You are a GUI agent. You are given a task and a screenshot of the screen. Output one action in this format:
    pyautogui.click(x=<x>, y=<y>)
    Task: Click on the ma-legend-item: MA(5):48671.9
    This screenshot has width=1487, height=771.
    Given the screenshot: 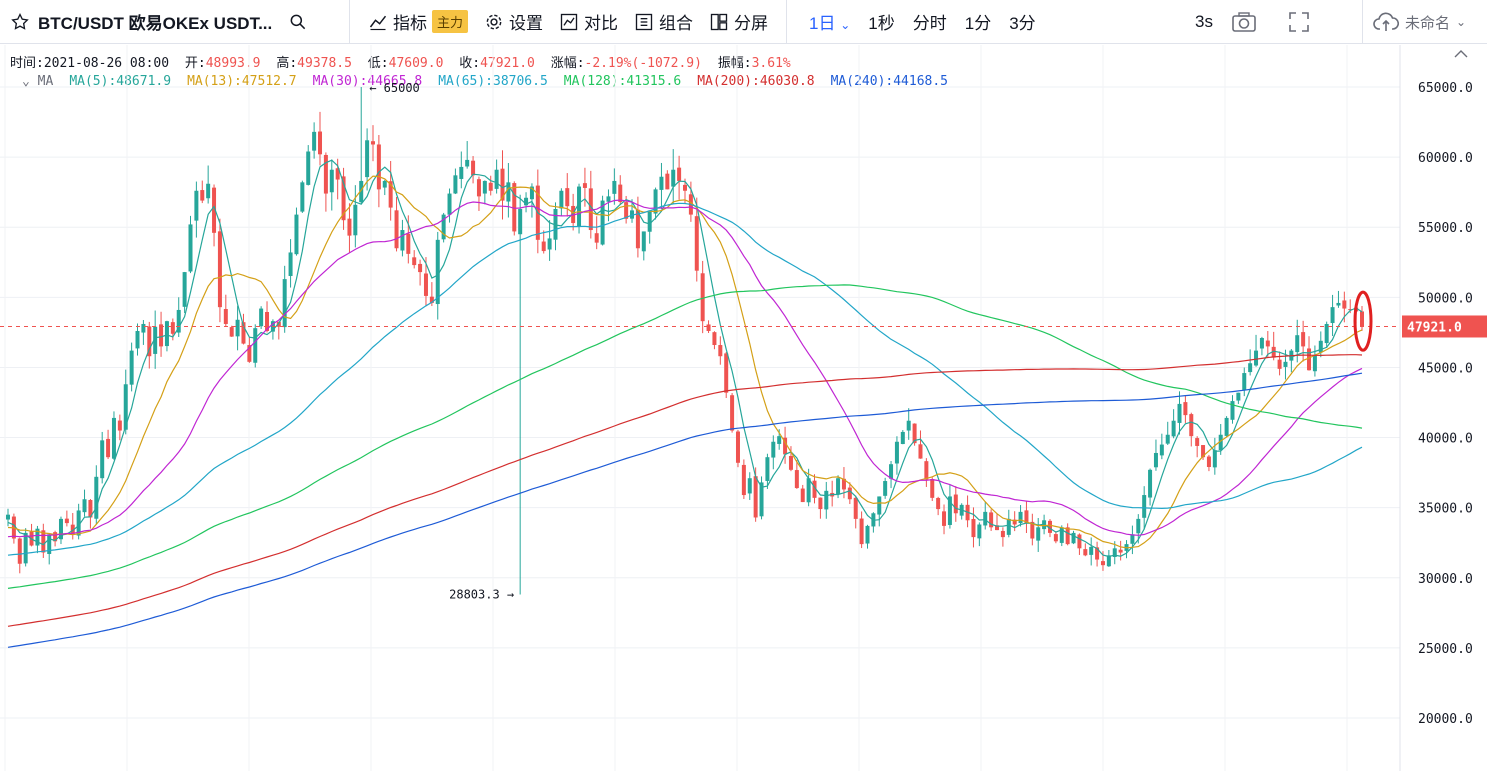 What is the action you would take?
    pyautogui.click(x=120, y=81)
    